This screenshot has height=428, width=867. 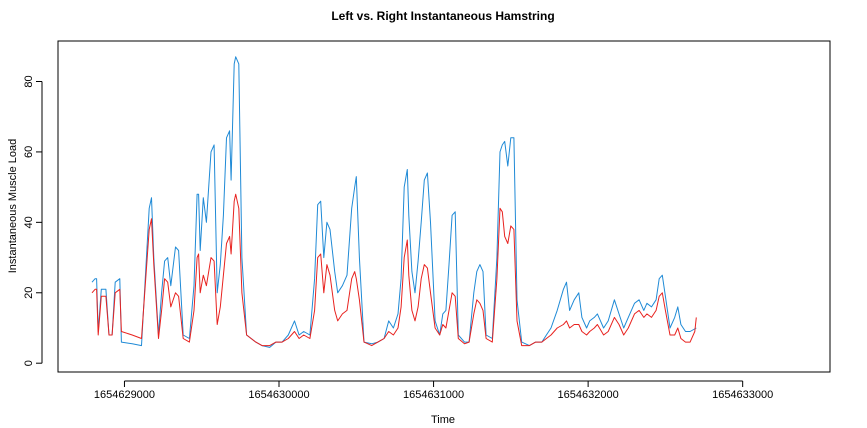 What do you see at coordinates (443, 420) in the screenshot?
I see `x-axis-label: Time` at bounding box center [443, 420].